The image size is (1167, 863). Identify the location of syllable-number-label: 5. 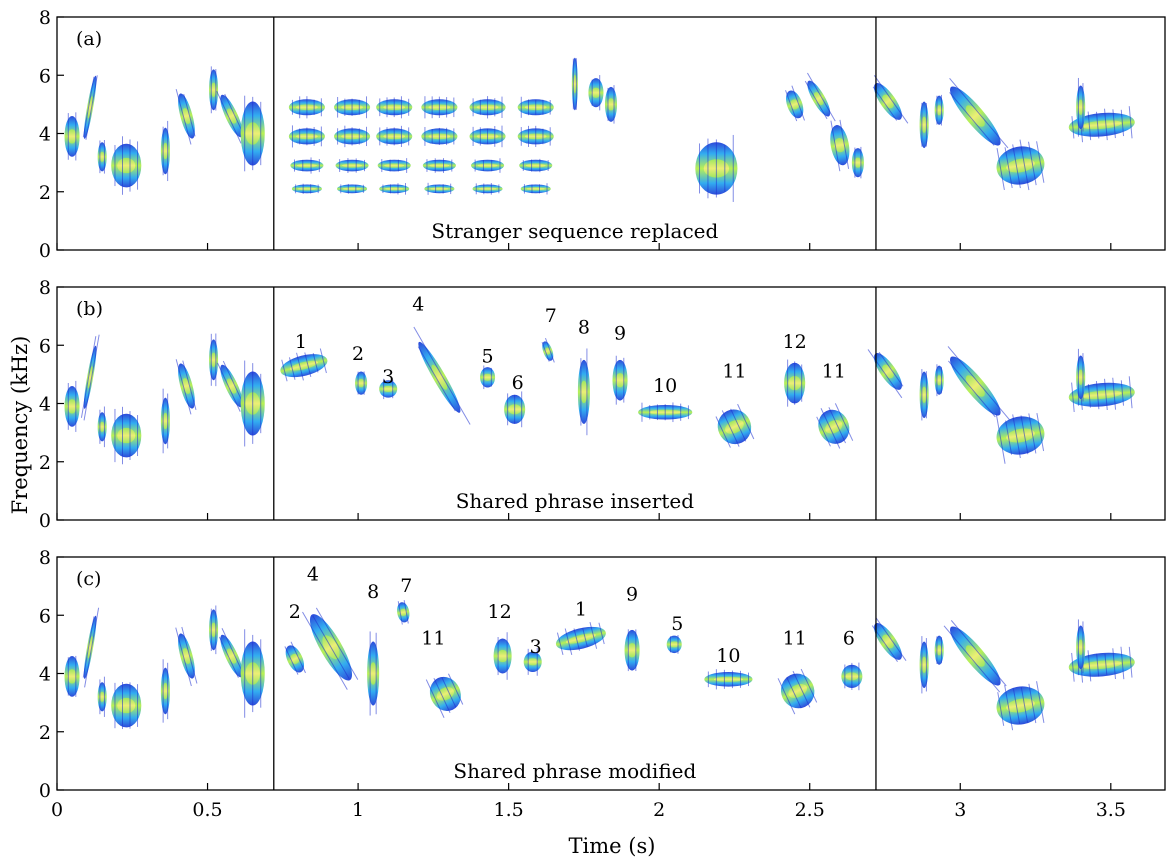
(488, 357).